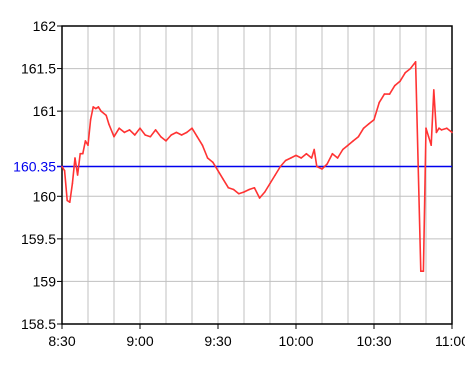  I want to click on y-tick-label: 160, so click(45, 196).